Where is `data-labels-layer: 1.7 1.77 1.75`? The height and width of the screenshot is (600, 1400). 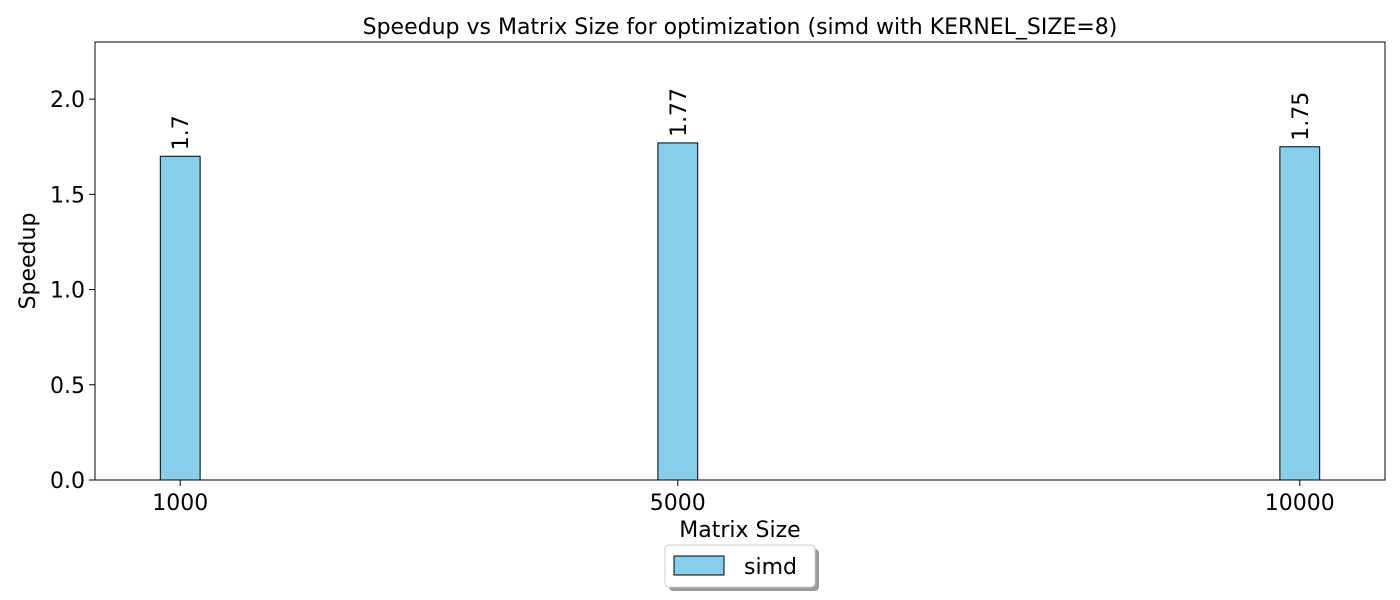
data-labels-layer: 1.7 1.77 1.75 is located at coordinates (741, 119).